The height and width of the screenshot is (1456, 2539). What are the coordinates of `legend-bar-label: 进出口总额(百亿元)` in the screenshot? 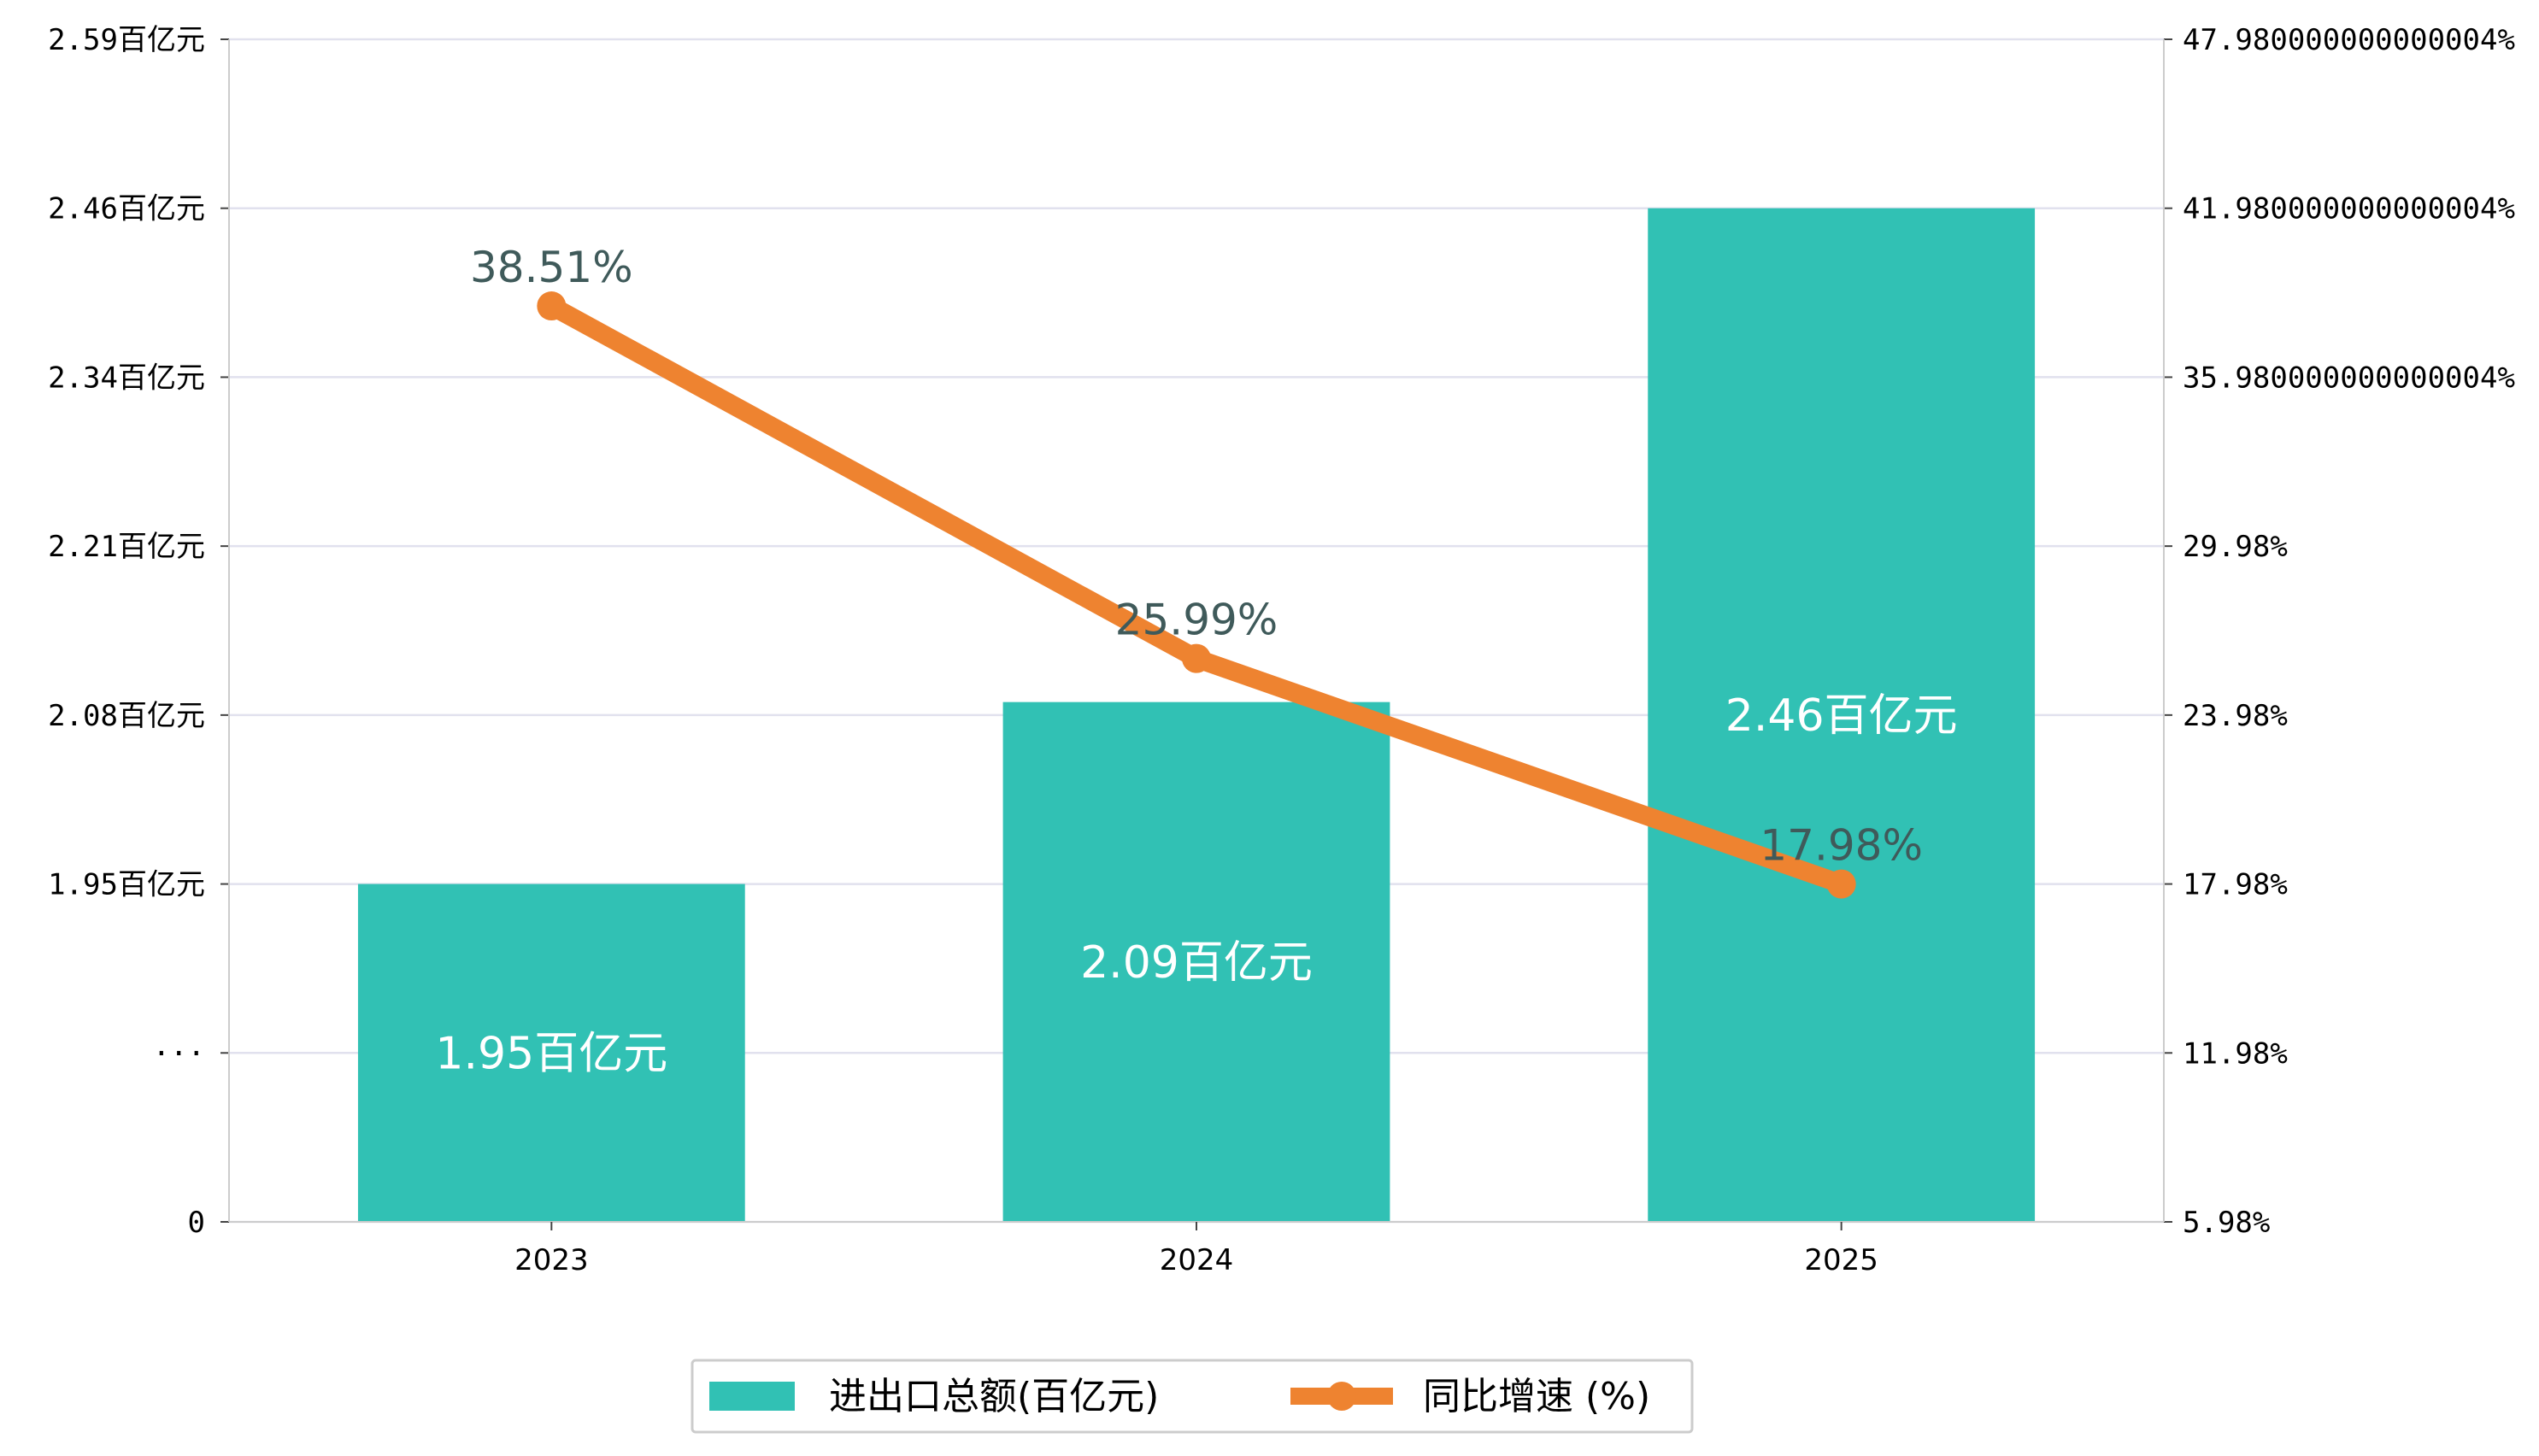 It's located at (994, 1397).